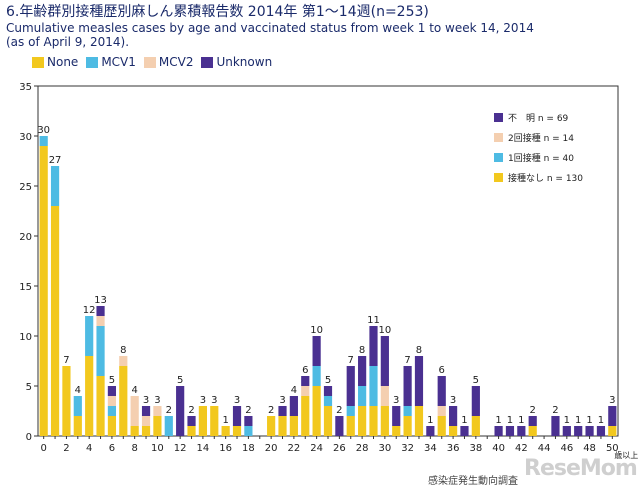 This screenshot has width=640, height=493. What do you see at coordinates (384, 448) in the screenshot?
I see `x-tick-label: 30` at bounding box center [384, 448].